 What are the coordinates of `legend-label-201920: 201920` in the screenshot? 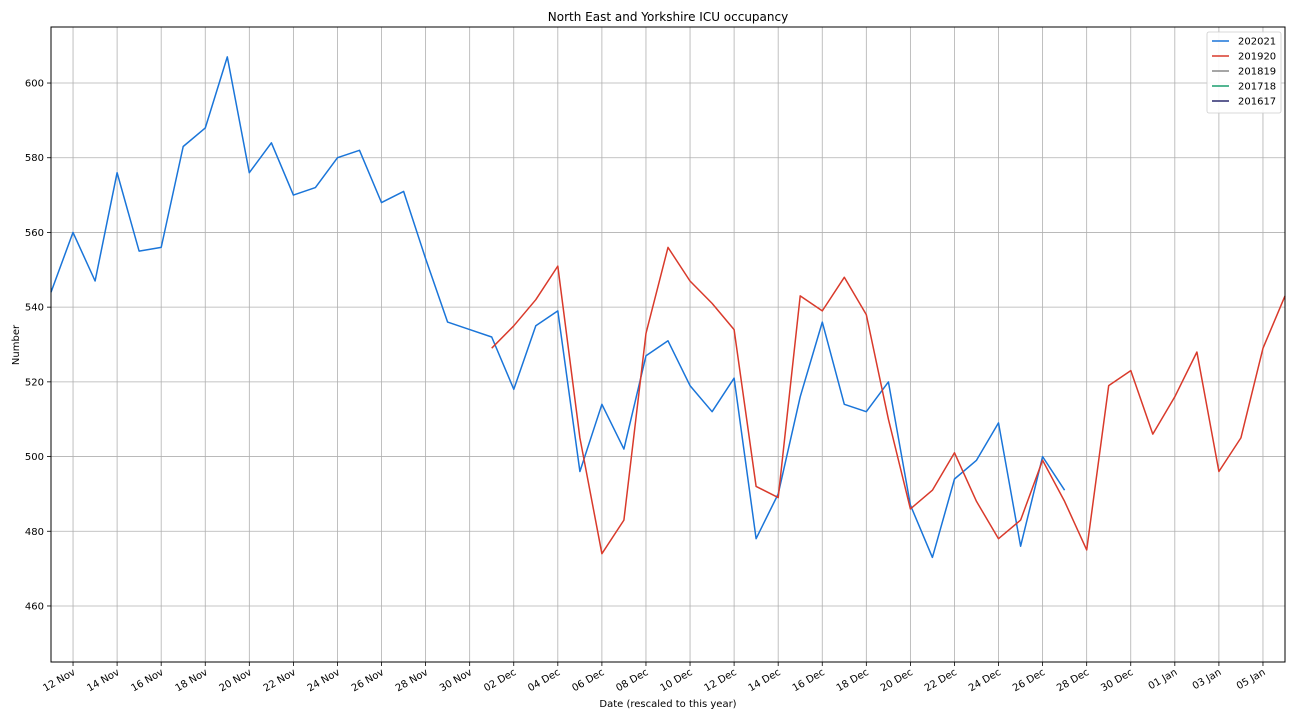 It's located at (1257, 57).